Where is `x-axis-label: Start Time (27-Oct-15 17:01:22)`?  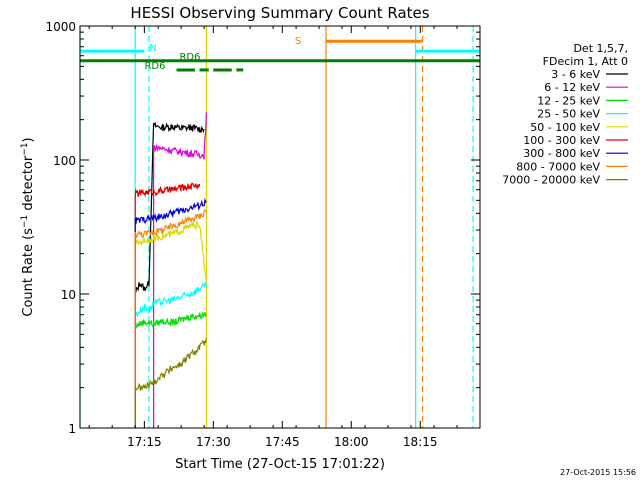 x-axis-label: Start Time (27-Oct-15 17:01:22) is located at coordinates (280, 464).